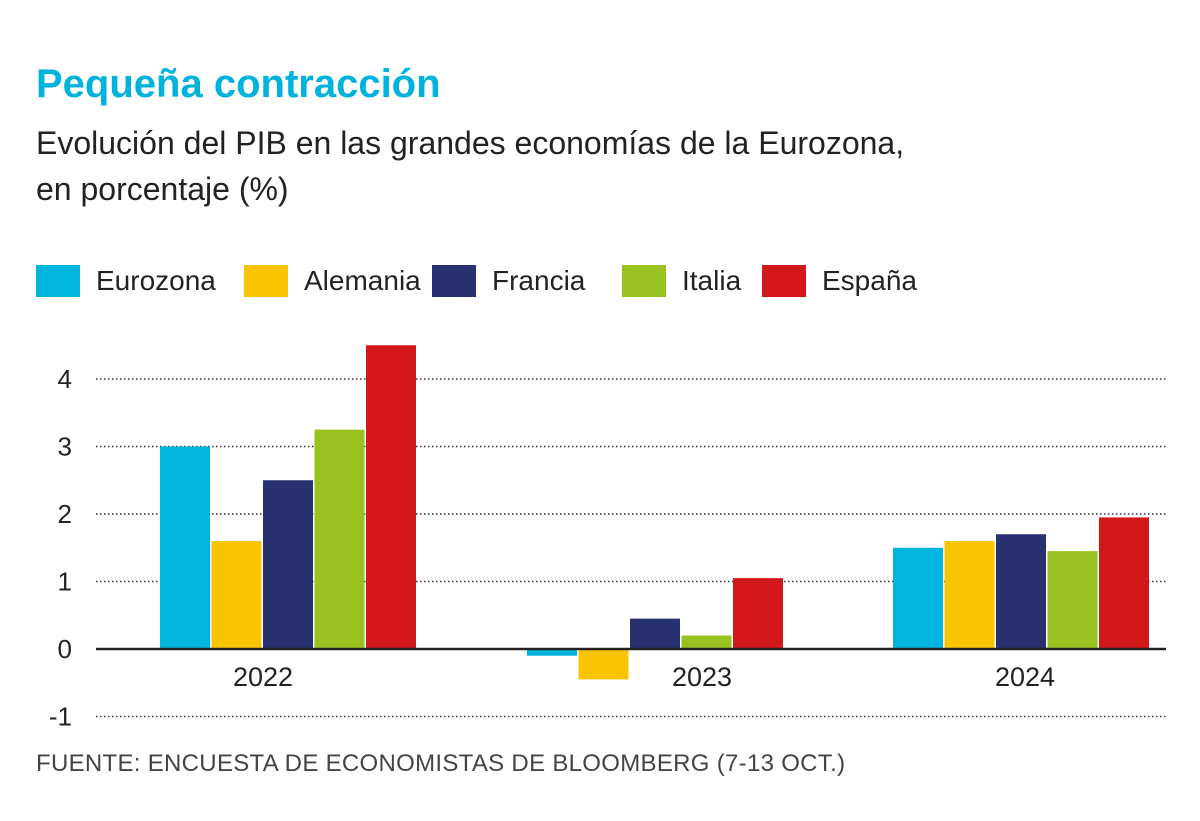 The width and height of the screenshot is (1200, 821). I want to click on bar-francia-2024, so click(1021, 591).